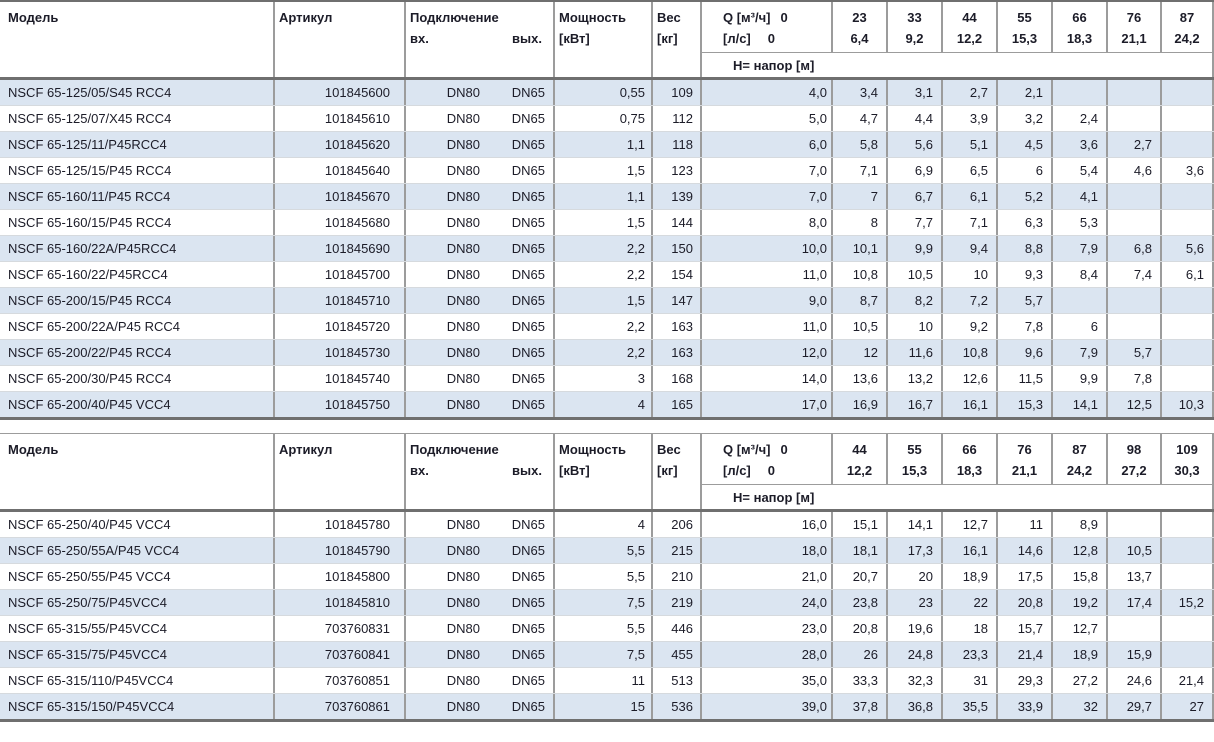  Describe the element at coordinates (1023, 404) in the screenshot. I see `head-cell: 15,3` at that location.